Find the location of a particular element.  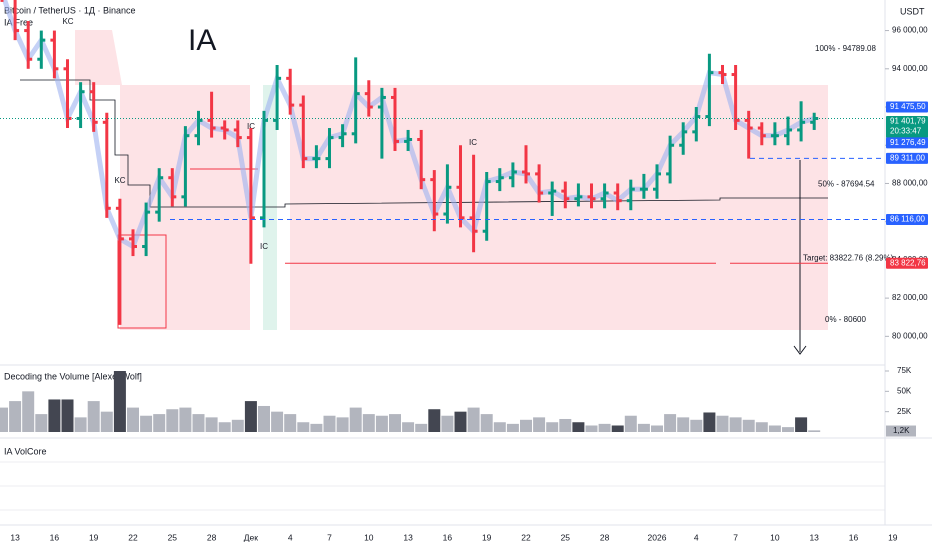

x-tick-label: 2026 is located at coordinates (657, 537).